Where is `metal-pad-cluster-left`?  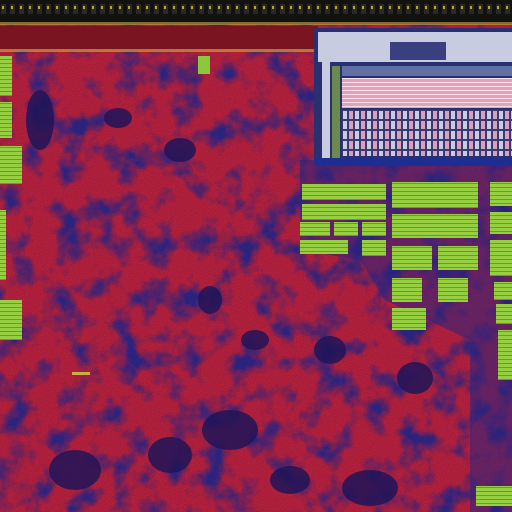
metal-pad-cluster-left is located at coordinates (343, 220).